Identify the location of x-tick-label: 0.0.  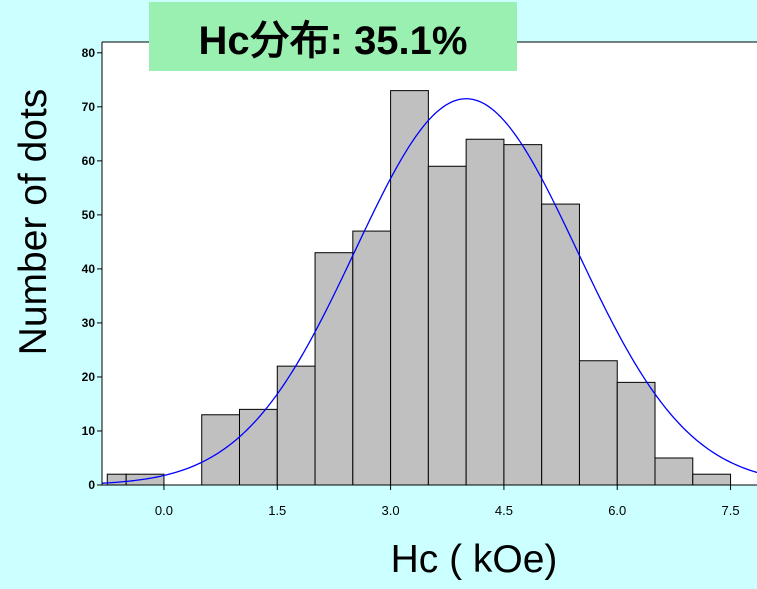
(164, 510).